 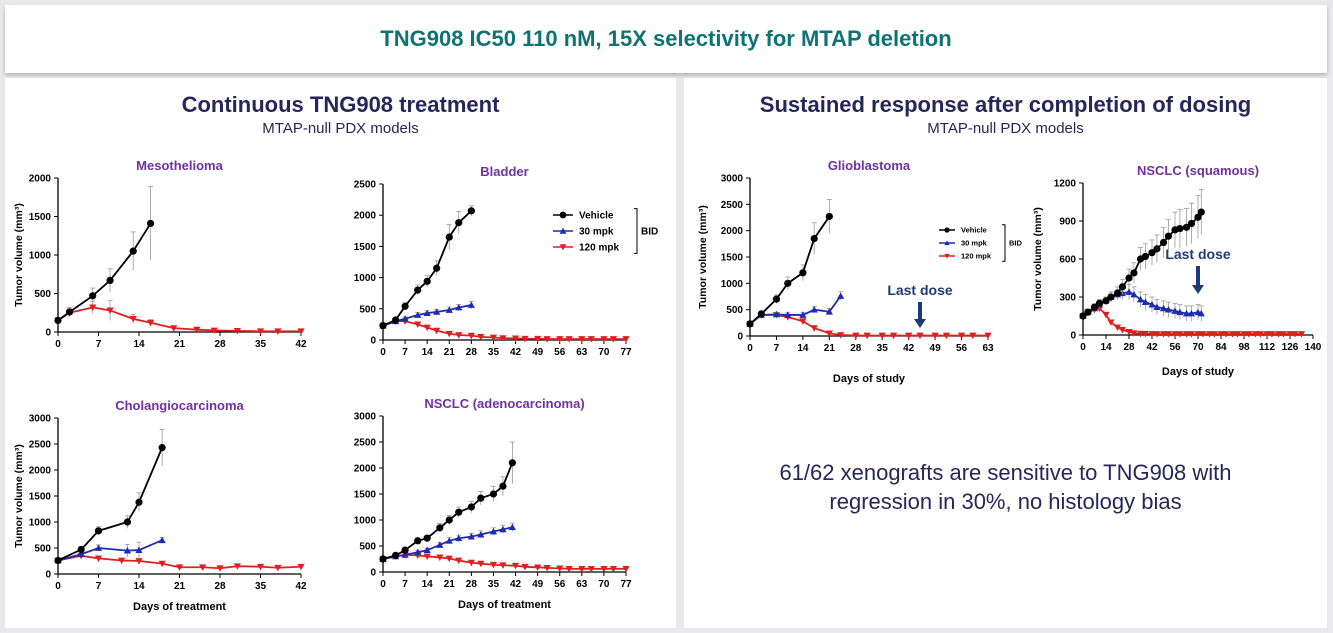 I want to click on y-tick-label: 0, so click(x=48, y=333).